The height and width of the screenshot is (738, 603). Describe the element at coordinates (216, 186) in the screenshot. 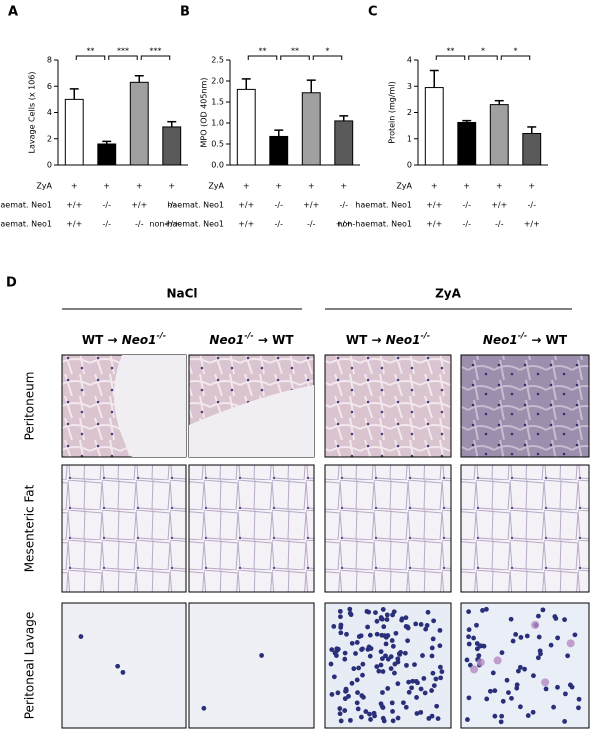

I see `table-row-label: ZyA` at that location.